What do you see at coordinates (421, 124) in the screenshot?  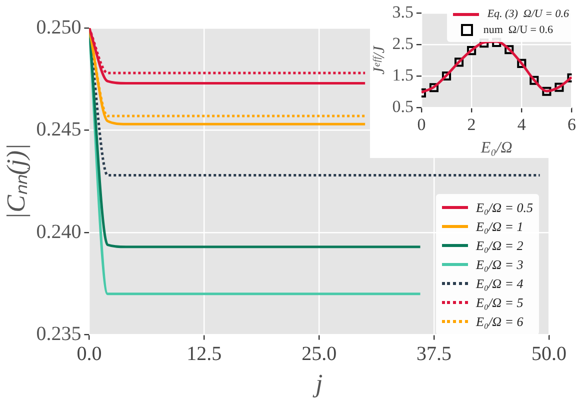 I see `x-tick-label: 0` at bounding box center [421, 124].